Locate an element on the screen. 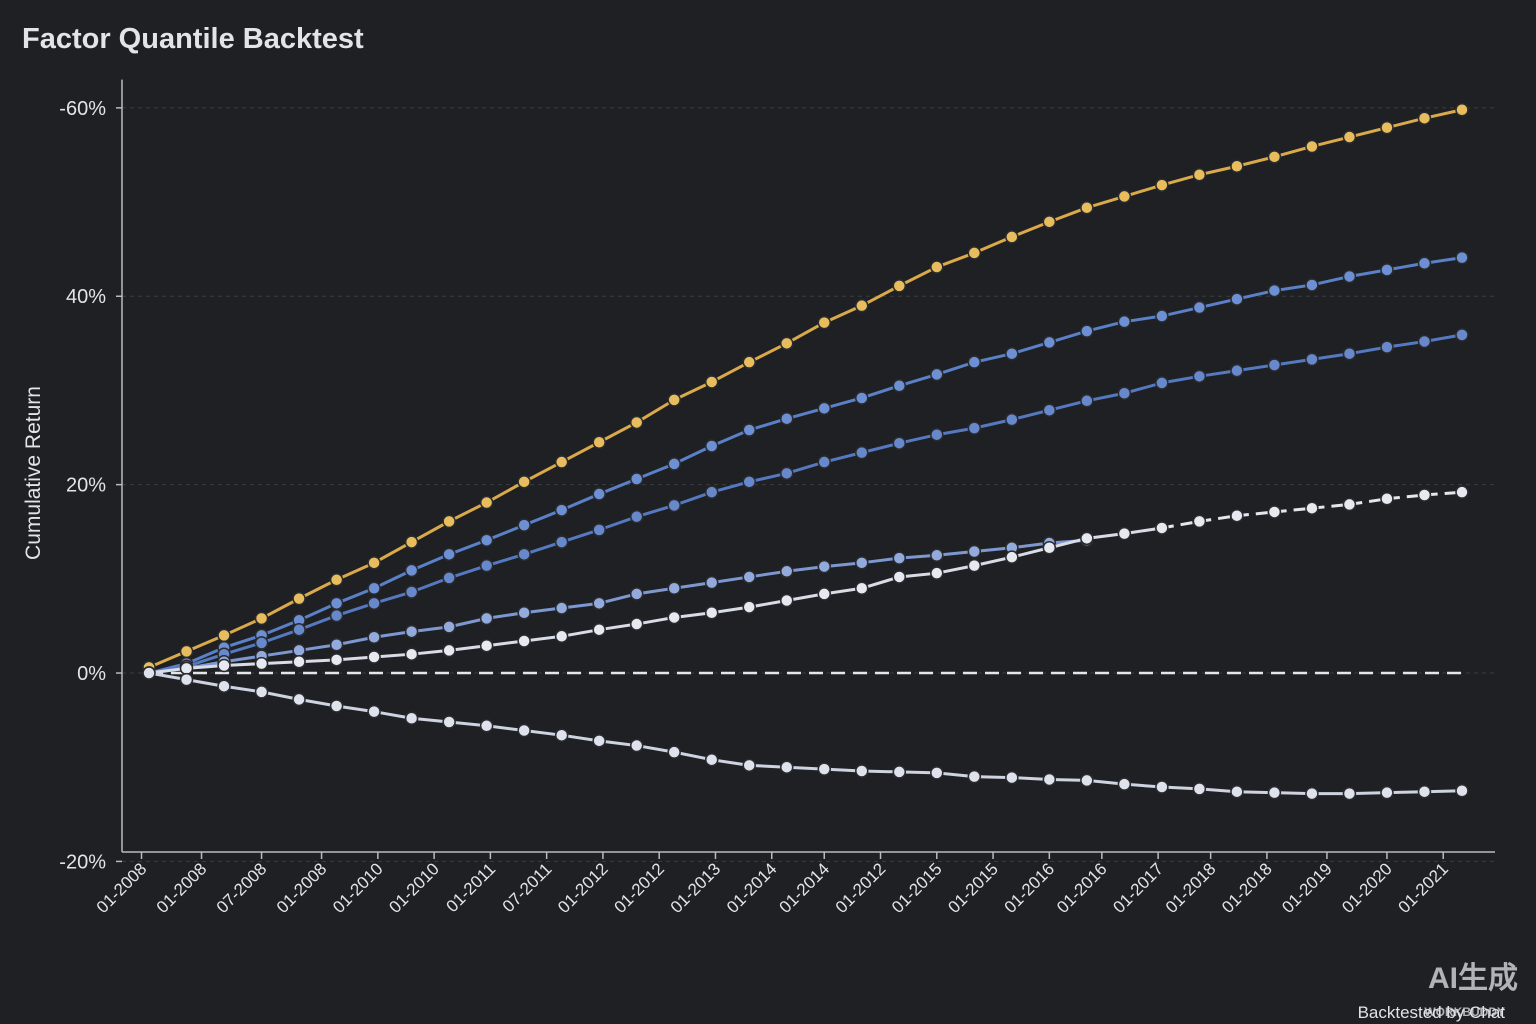  chart-title: Factor Quantile Backtest is located at coordinates (193, 39).